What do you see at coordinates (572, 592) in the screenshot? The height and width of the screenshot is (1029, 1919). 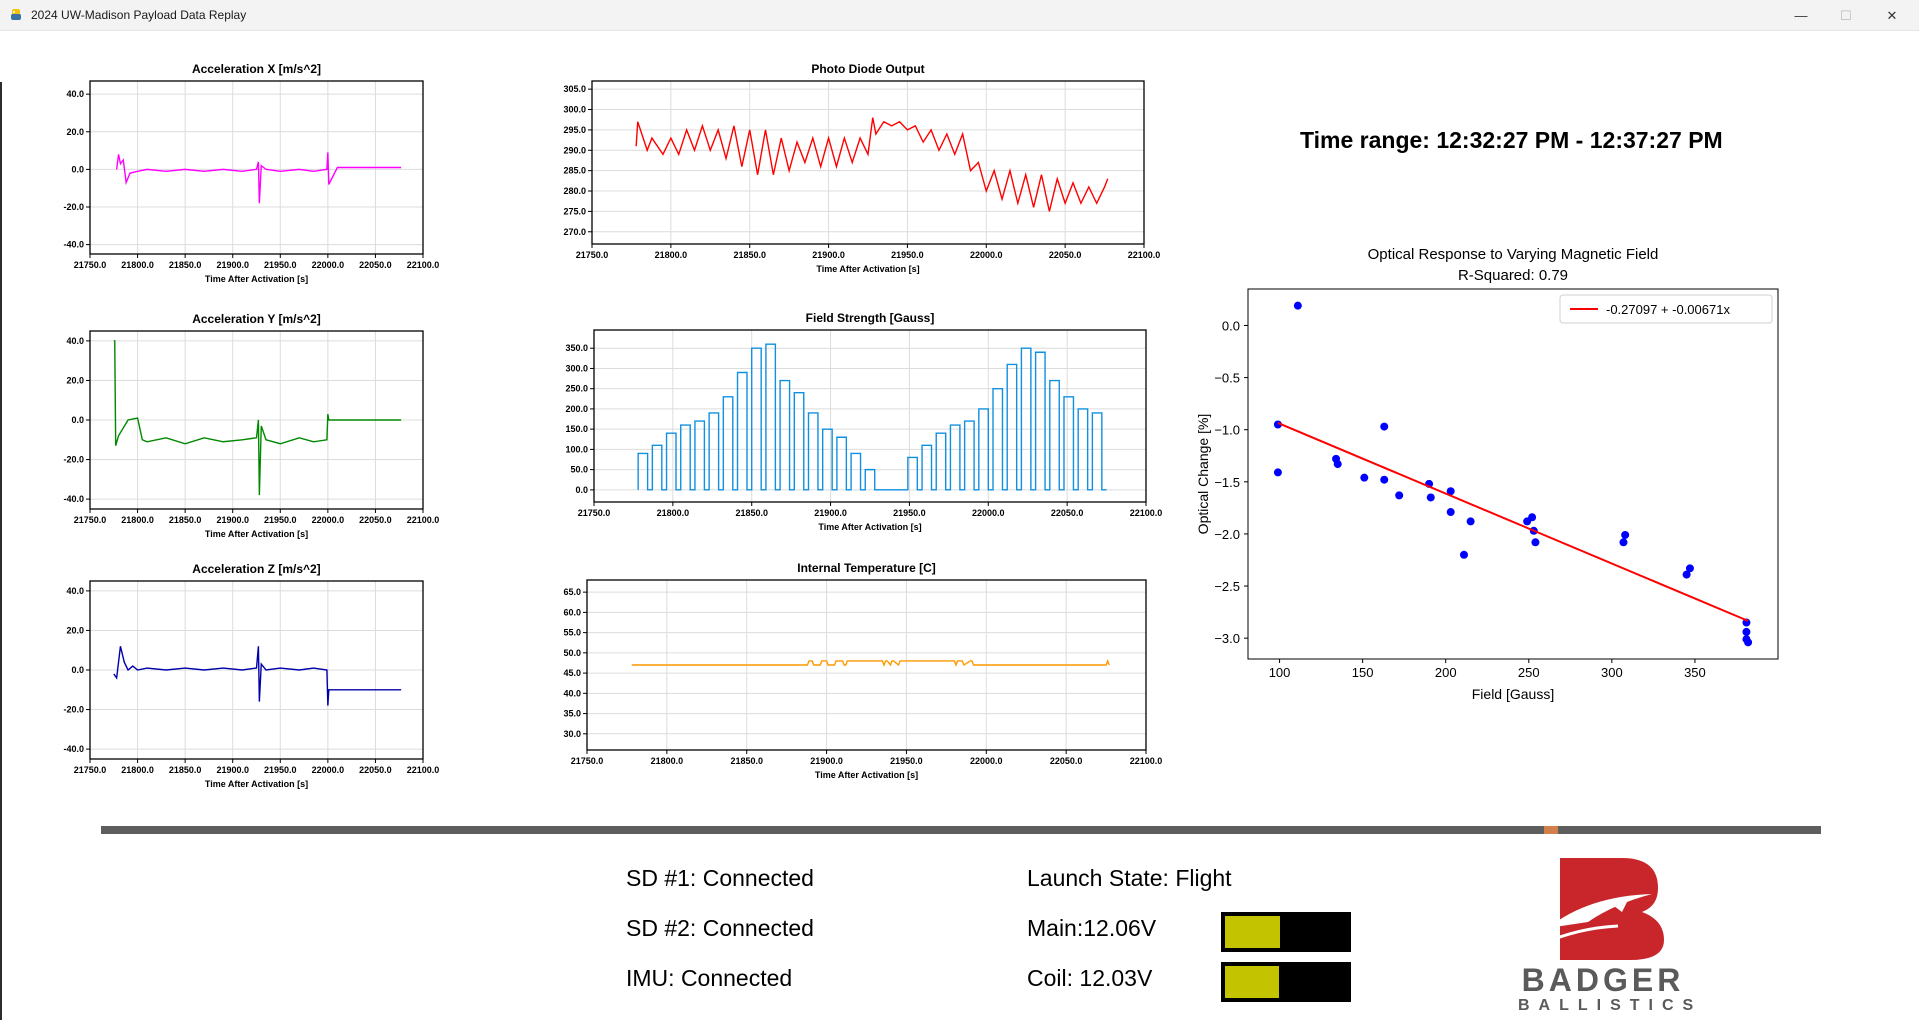 I see `y-tick-label: 65.0` at bounding box center [572, 592].